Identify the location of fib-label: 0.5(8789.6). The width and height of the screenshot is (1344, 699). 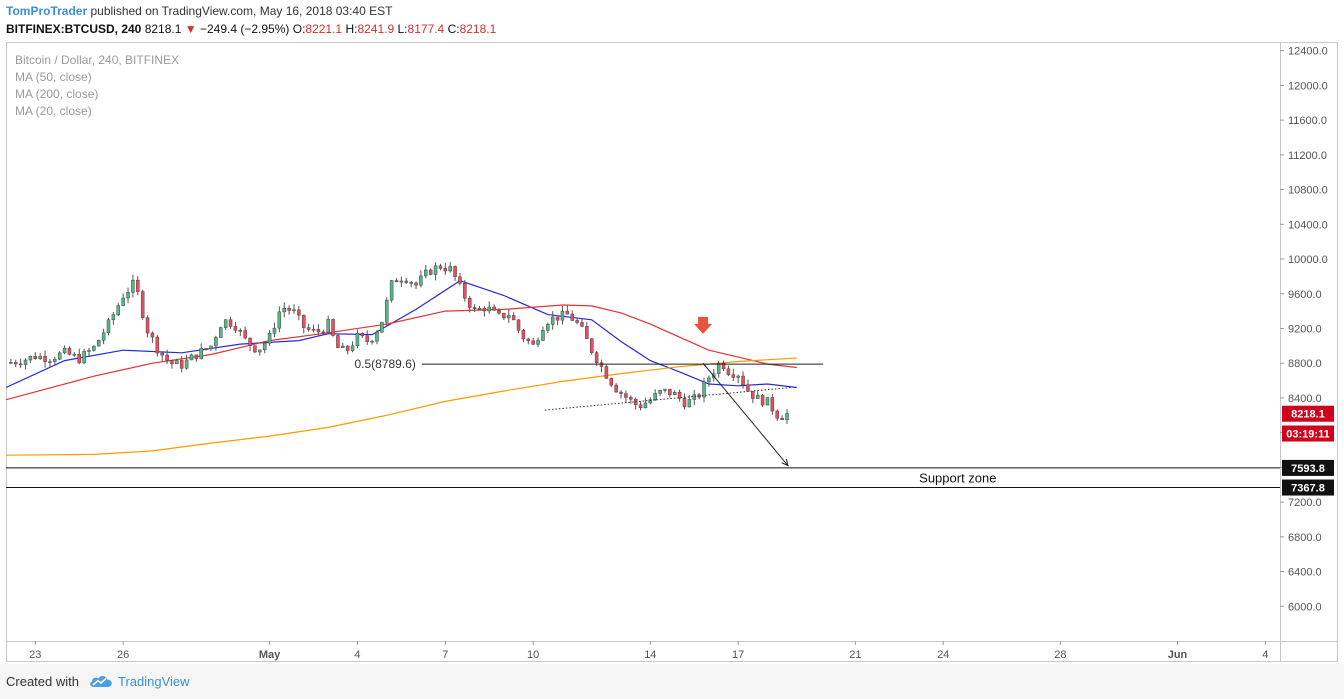
(384, 364).